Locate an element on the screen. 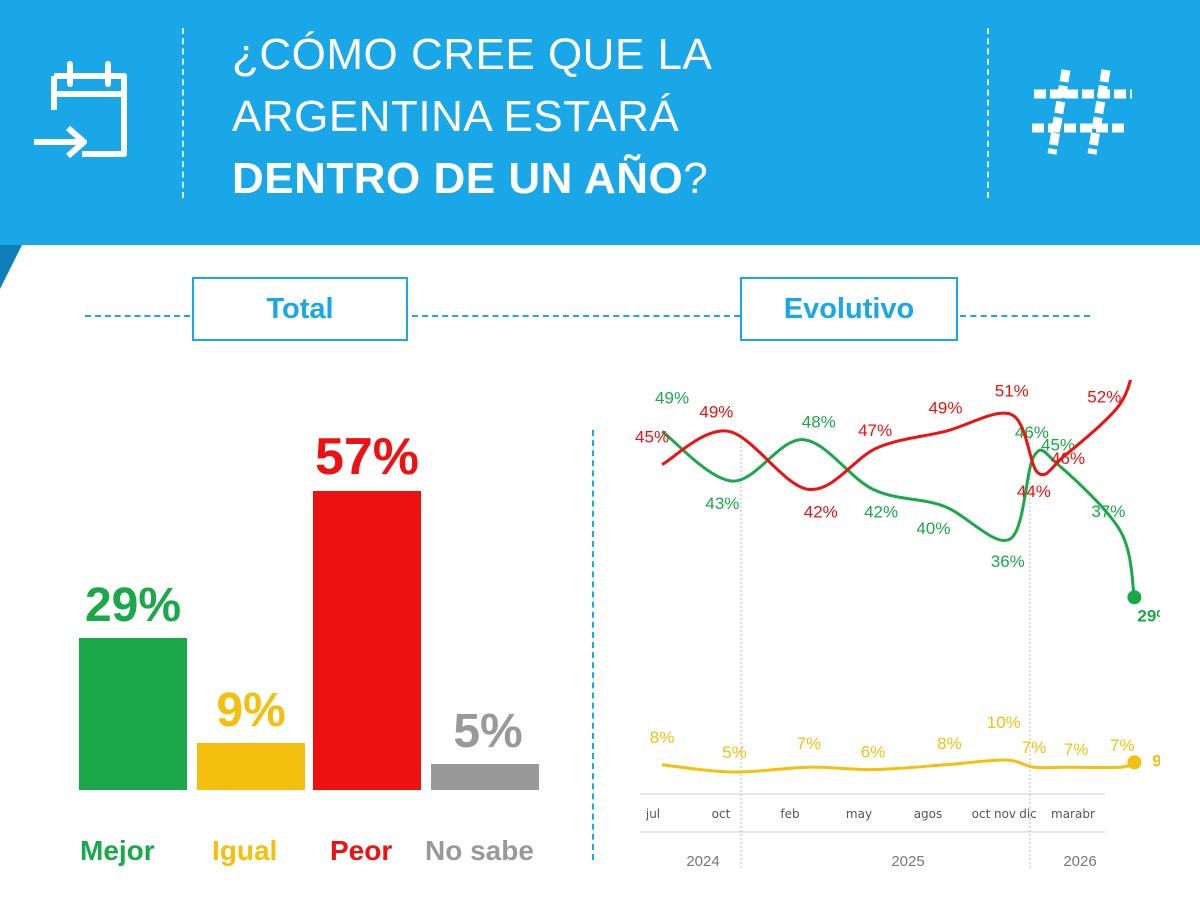 This screenshot has height=902, width=1200. data-label-mejor: 40% is located at coordinates (933, 528).